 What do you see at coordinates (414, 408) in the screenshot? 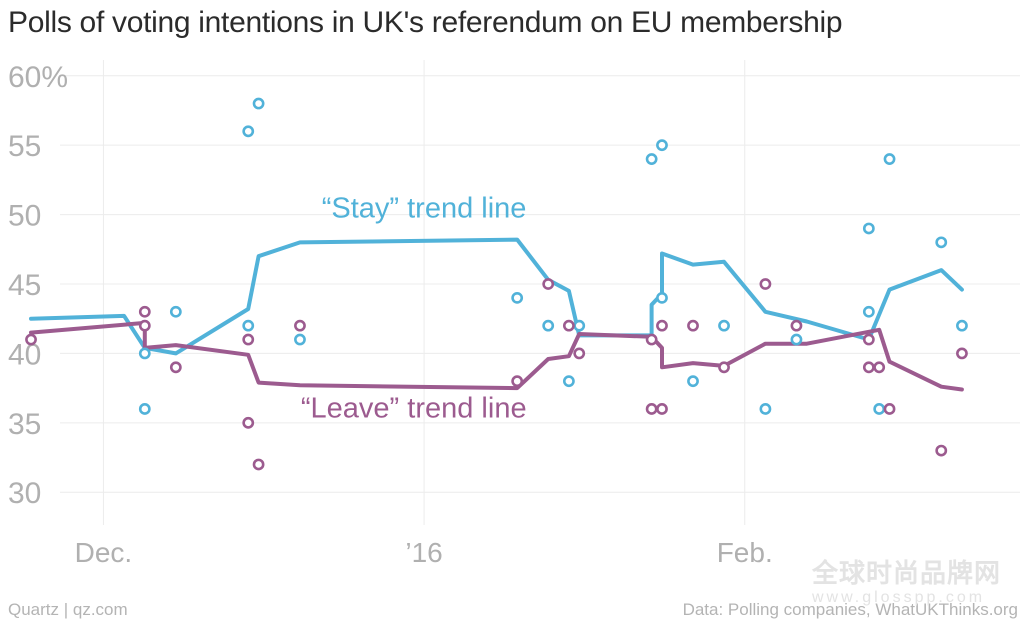
I see `leave-annotation: “Leave” trend line` at bounding box center [414, 408].